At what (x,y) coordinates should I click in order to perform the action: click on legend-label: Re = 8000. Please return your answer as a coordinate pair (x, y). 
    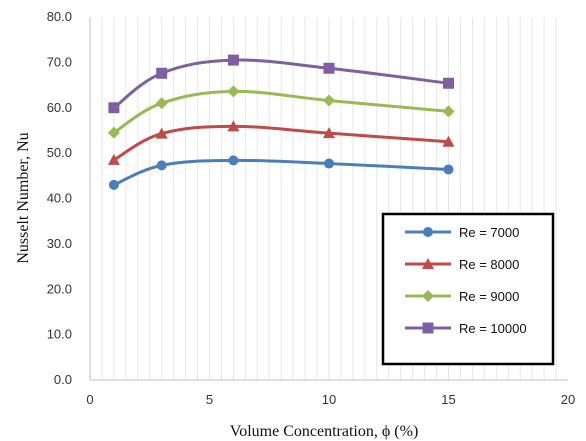
    Looking at the image, I should click on (489, 264).